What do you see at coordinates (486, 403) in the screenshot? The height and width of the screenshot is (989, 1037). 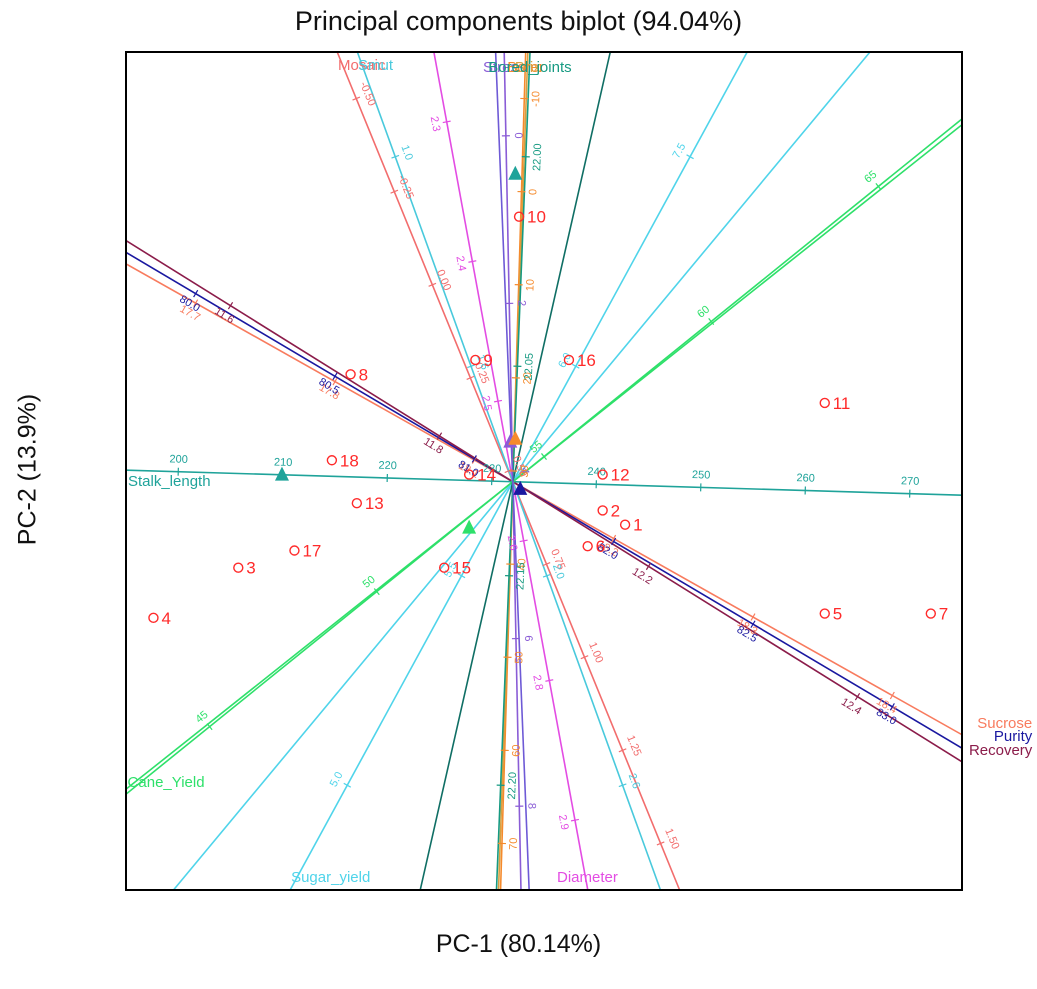 I see `tick-label: 2.5` at bounding box center [486, 403].